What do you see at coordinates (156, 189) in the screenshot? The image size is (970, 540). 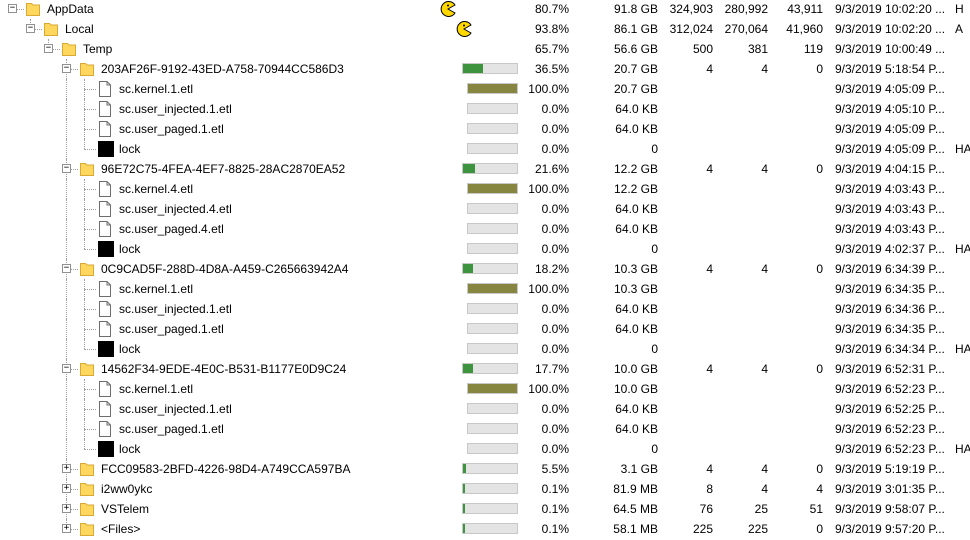 I see `item-name: sc.kernel.4.etl` at bounding box center [156, 189].